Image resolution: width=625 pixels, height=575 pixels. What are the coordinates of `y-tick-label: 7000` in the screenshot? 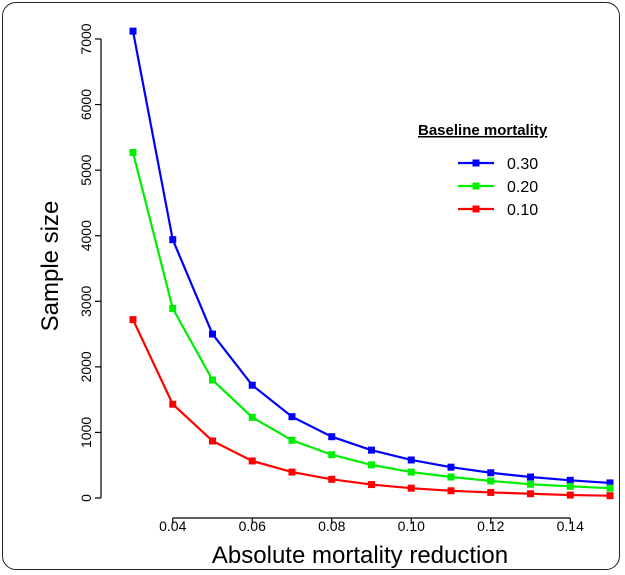 It's located at (86, 38).